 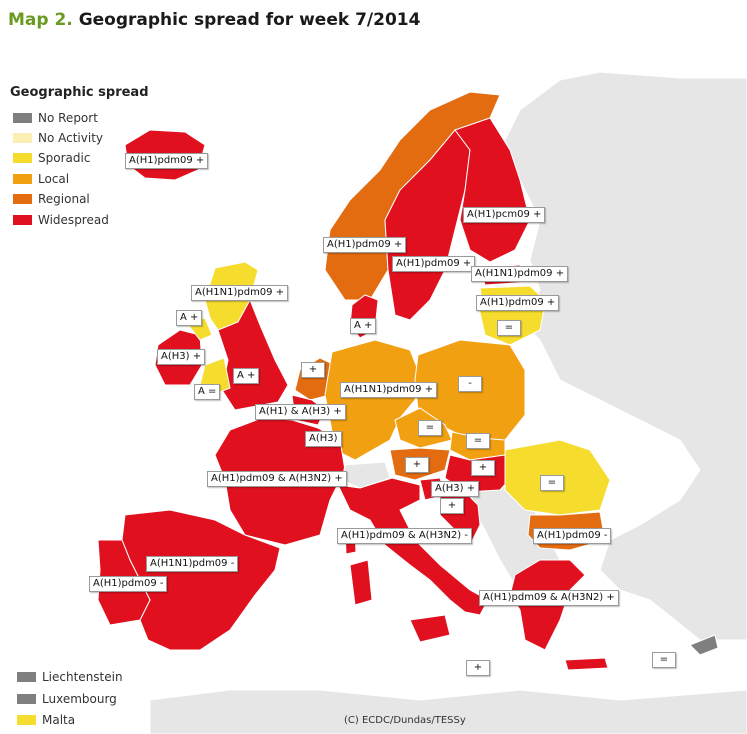 I want to click on legend-malta: Malta, so click(x=46, y=720).